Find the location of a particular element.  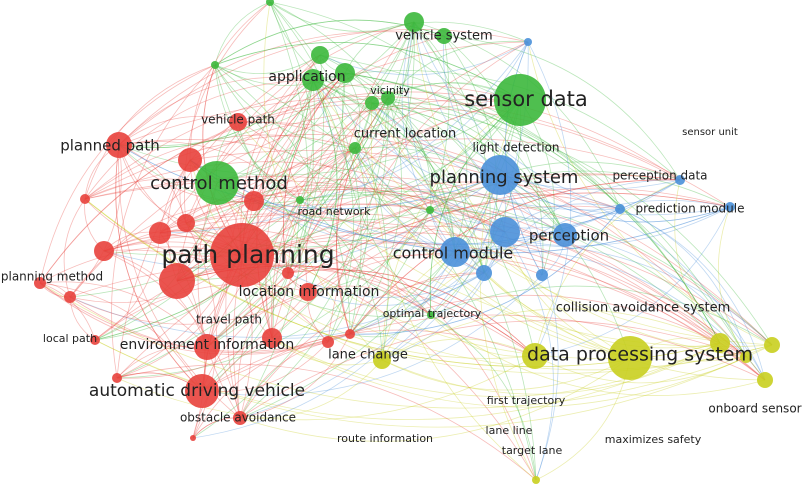

node-label: road network is located at coordinates (335, 211).